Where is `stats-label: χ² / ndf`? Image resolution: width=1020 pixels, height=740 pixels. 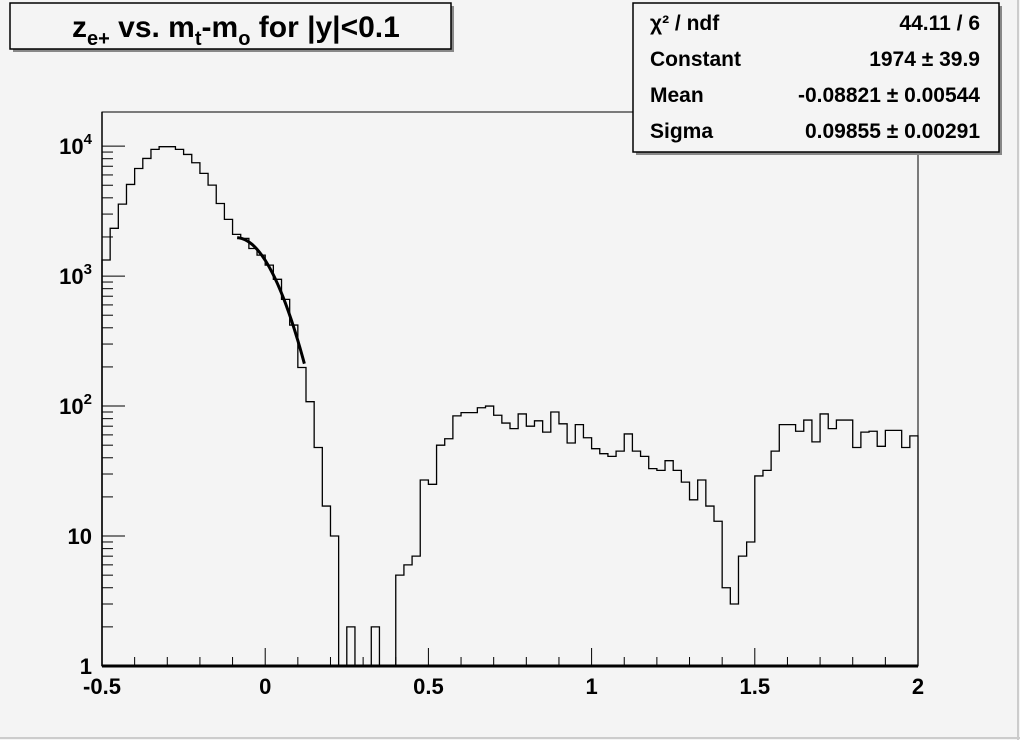 stats-label: χ² / ndf is located at coordinates (685, 23).